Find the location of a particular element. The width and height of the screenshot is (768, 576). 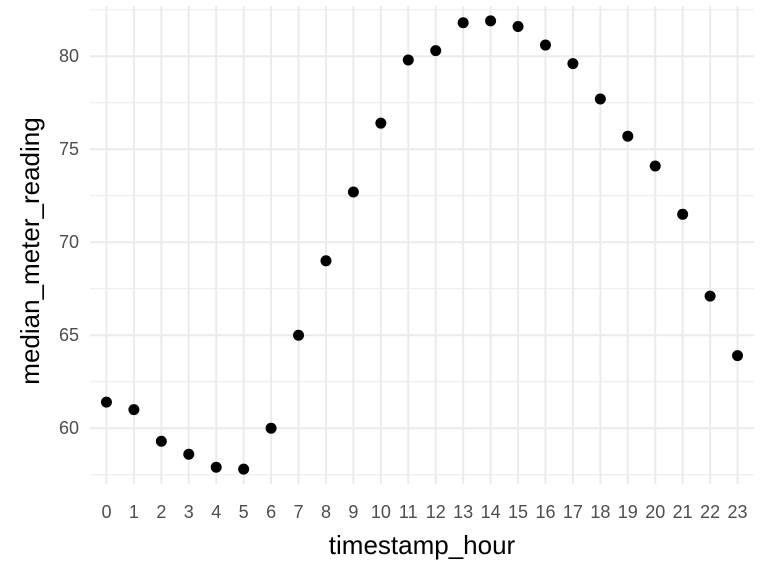

x-tick-label: 15 is located at coordinates (518, 512).